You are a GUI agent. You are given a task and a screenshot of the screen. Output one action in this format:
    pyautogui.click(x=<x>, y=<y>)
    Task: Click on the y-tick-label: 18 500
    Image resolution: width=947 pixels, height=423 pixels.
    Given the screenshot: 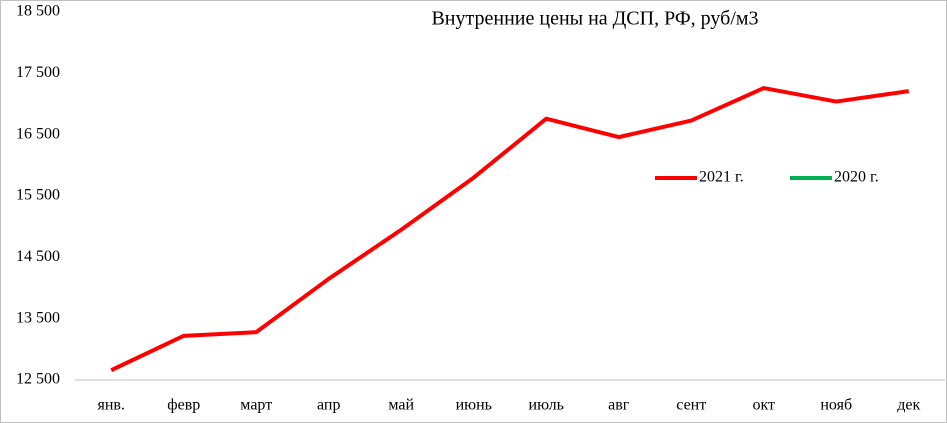 What is the action you would take?
    pyautogui.click(x=38, y=11)
    